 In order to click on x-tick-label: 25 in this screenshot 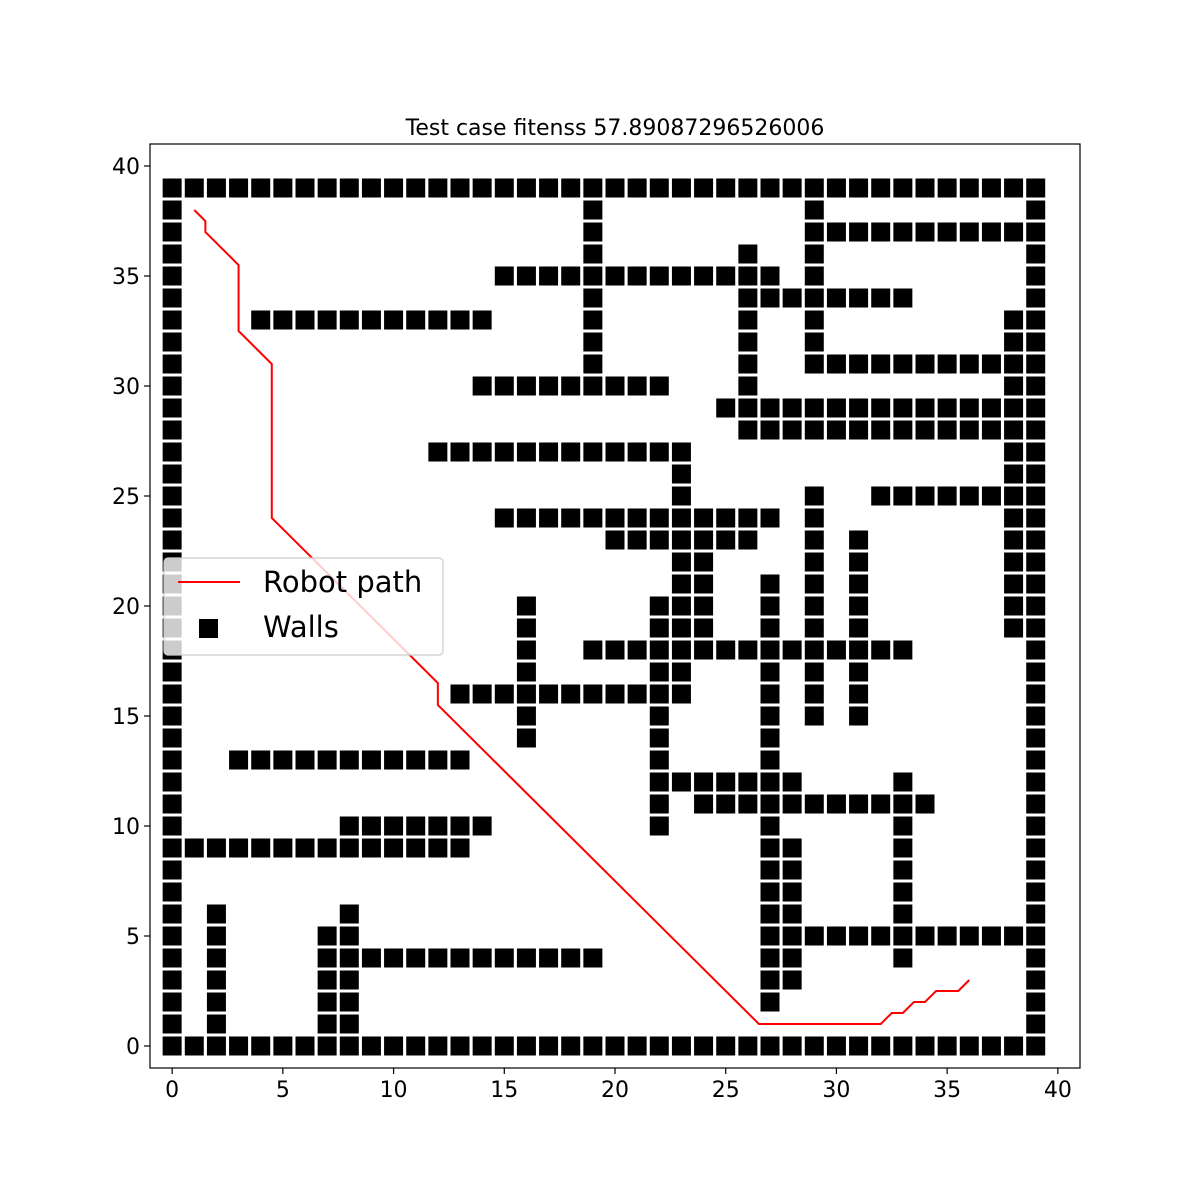, I will do `click(726, 1090)`.